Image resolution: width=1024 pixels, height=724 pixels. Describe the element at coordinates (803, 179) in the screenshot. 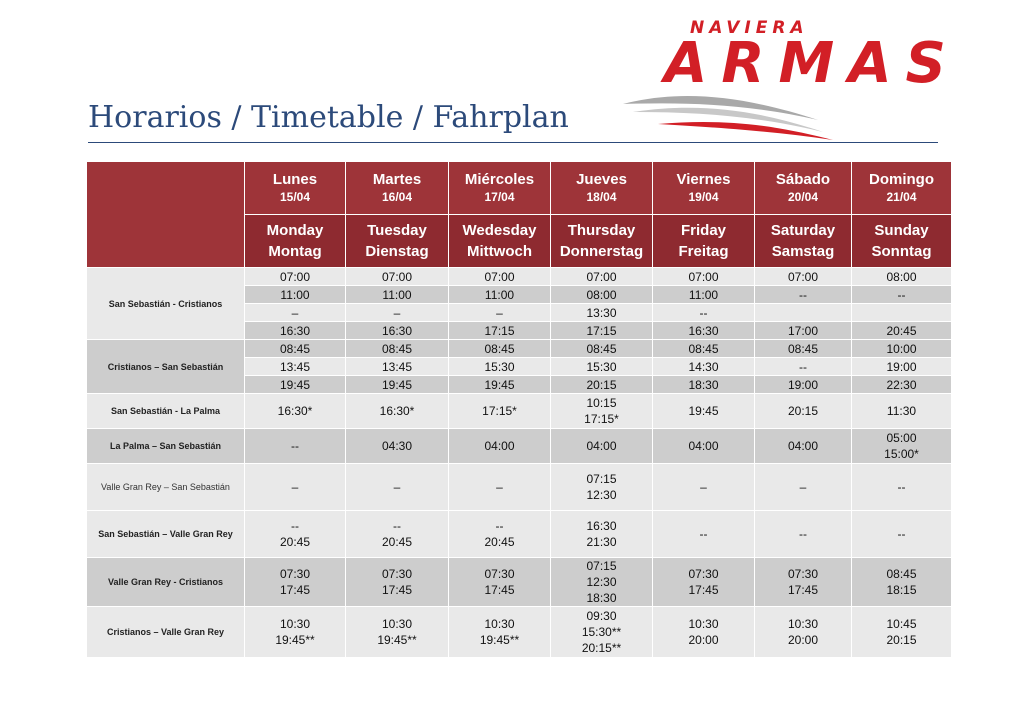

I see `day-name-es: Sábado` at that location.